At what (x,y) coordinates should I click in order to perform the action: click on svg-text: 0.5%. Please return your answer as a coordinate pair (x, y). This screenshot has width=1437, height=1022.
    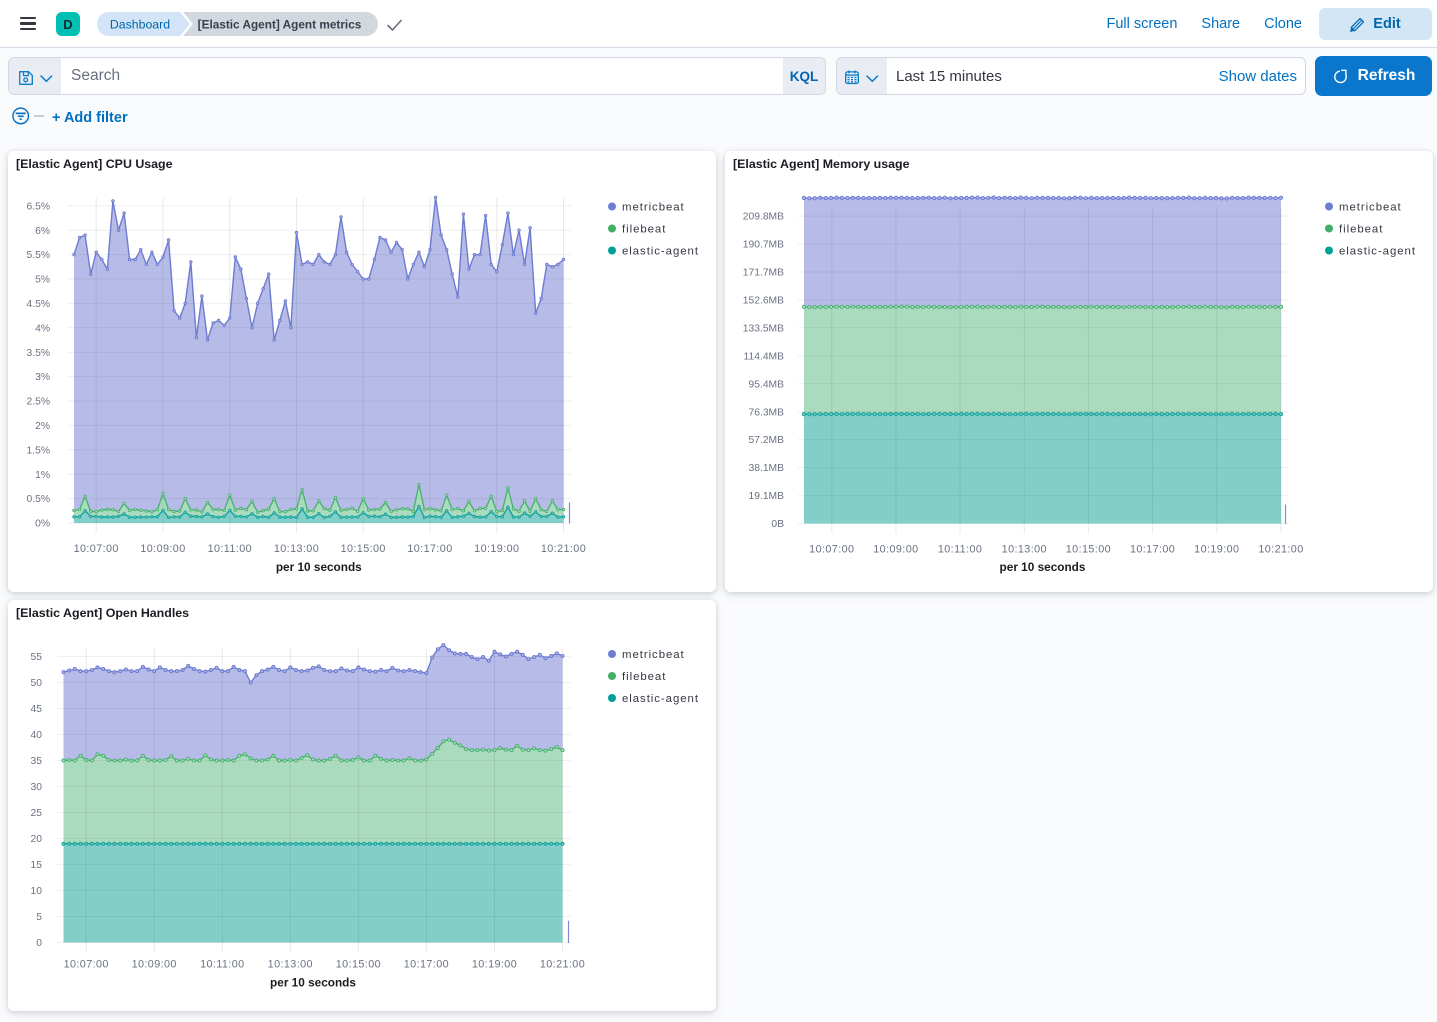
    Looking at the image, I should click on (38, 499).